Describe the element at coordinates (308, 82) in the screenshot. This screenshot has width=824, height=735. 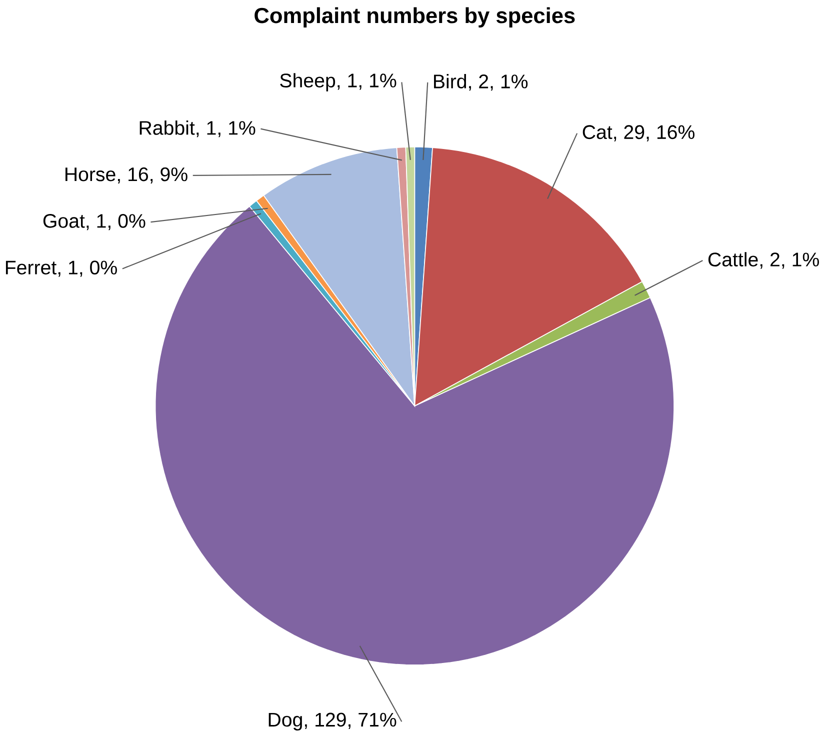
I see `slice-label: Sheep` at that location.